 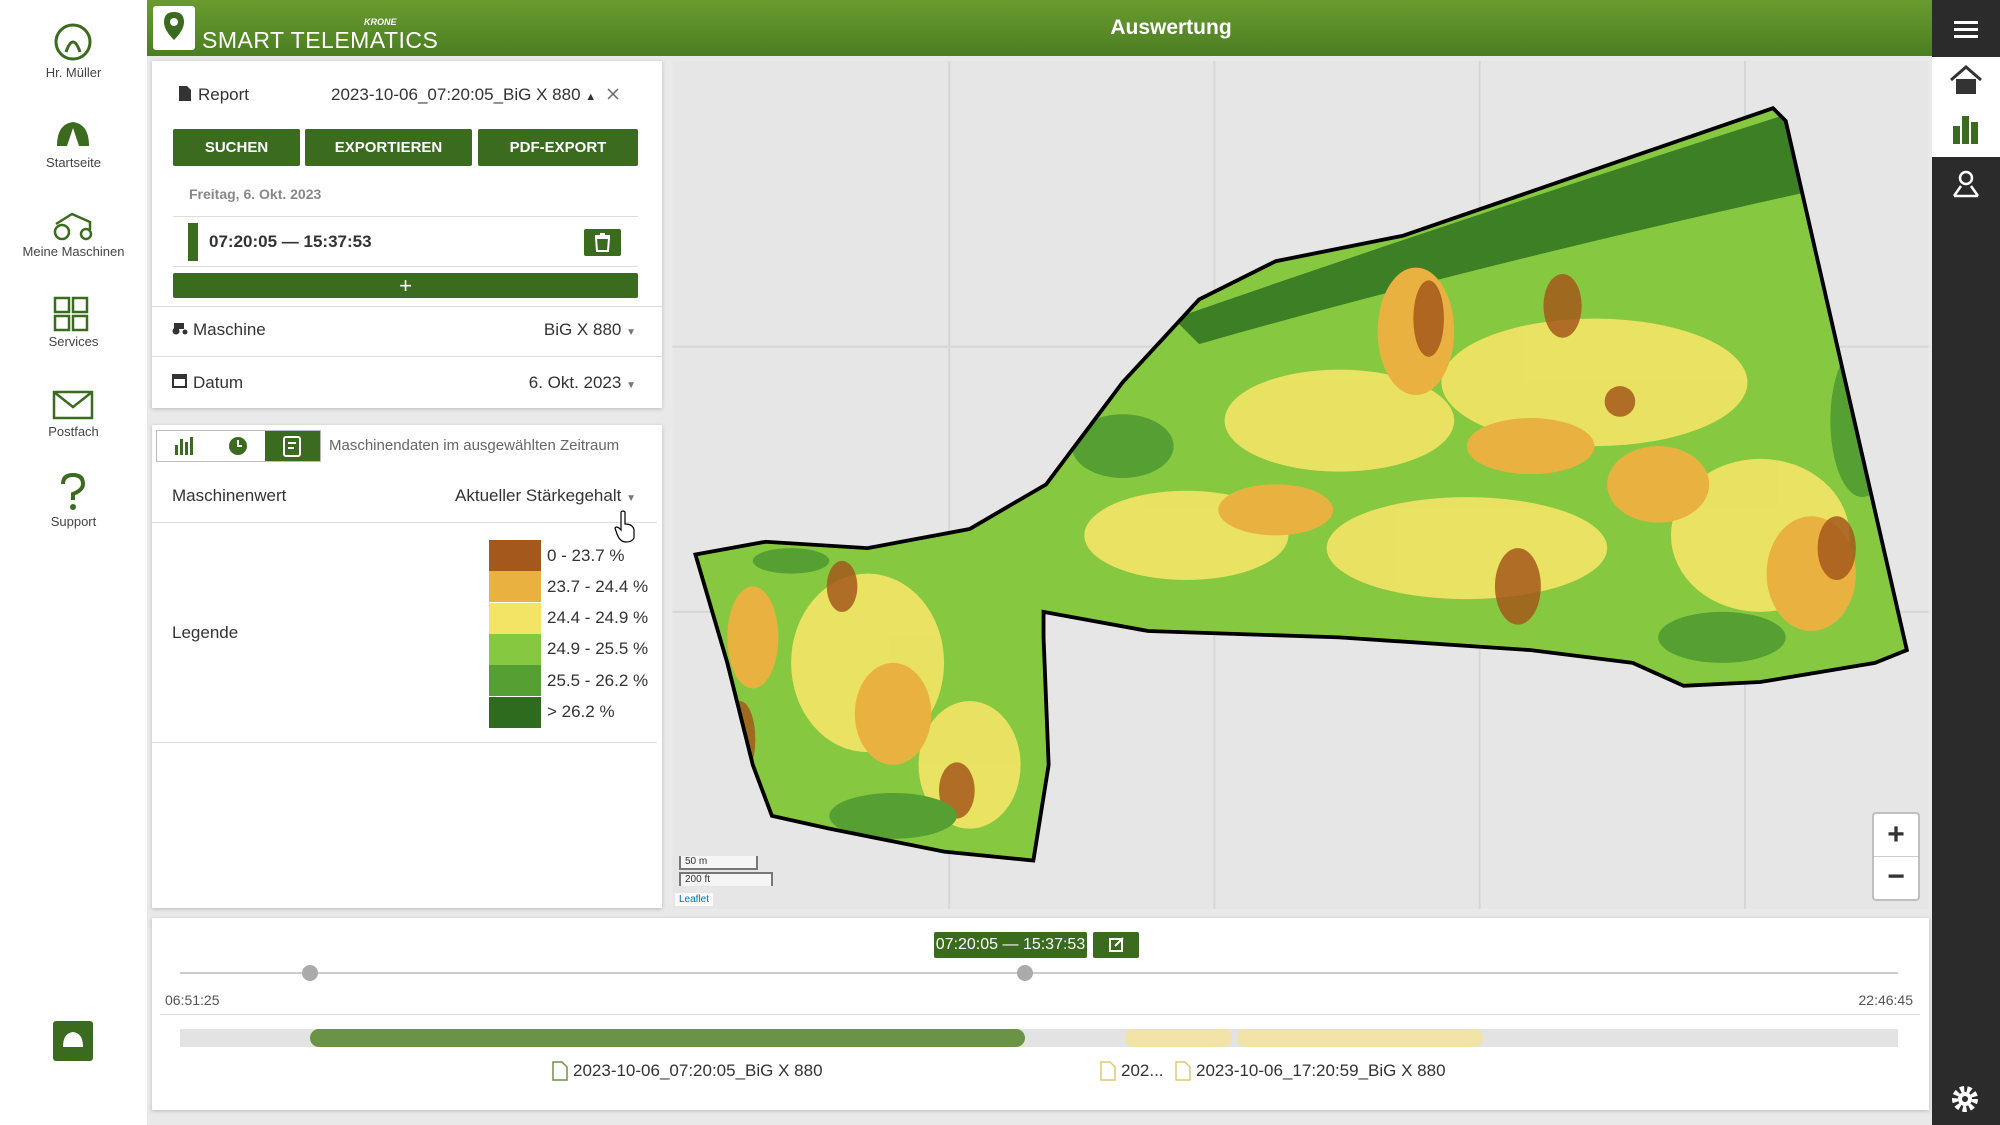 I want to click on zoom-in: +, so click(x=1896, y=835).